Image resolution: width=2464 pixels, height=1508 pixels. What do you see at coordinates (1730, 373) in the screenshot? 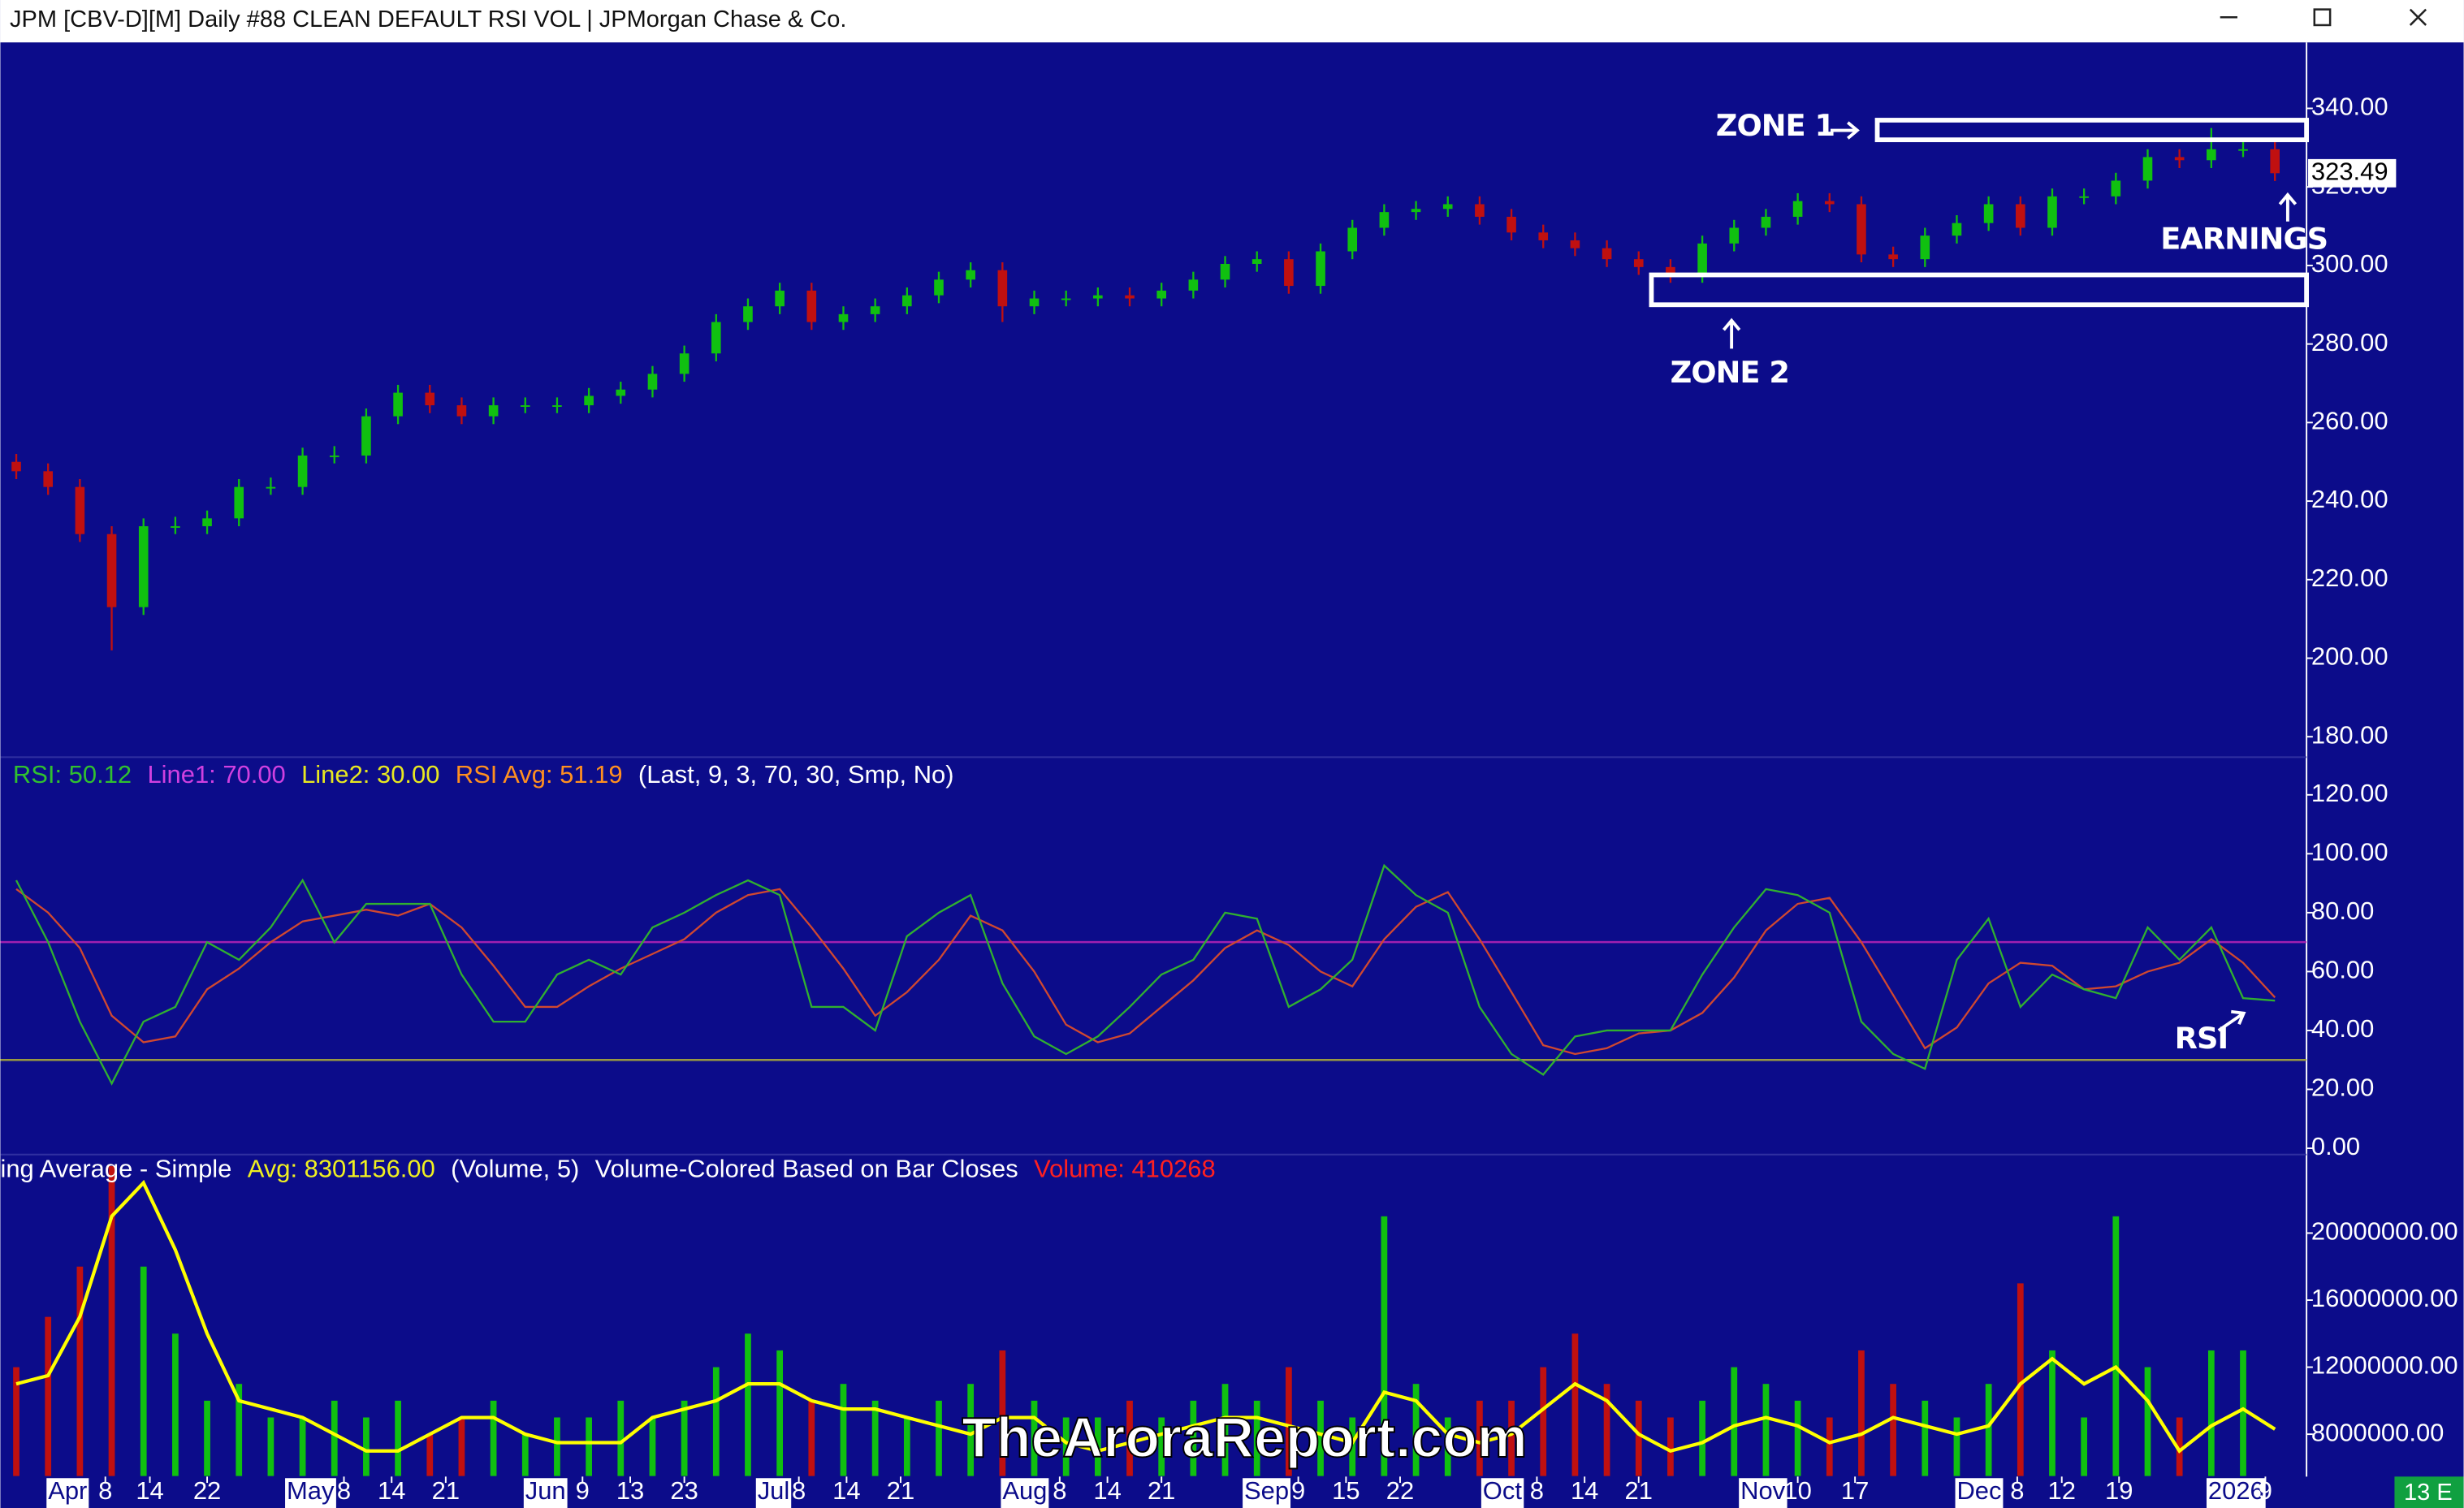
I see `zone-2-label: ZONE 2` at bounding box center [1730, 373].